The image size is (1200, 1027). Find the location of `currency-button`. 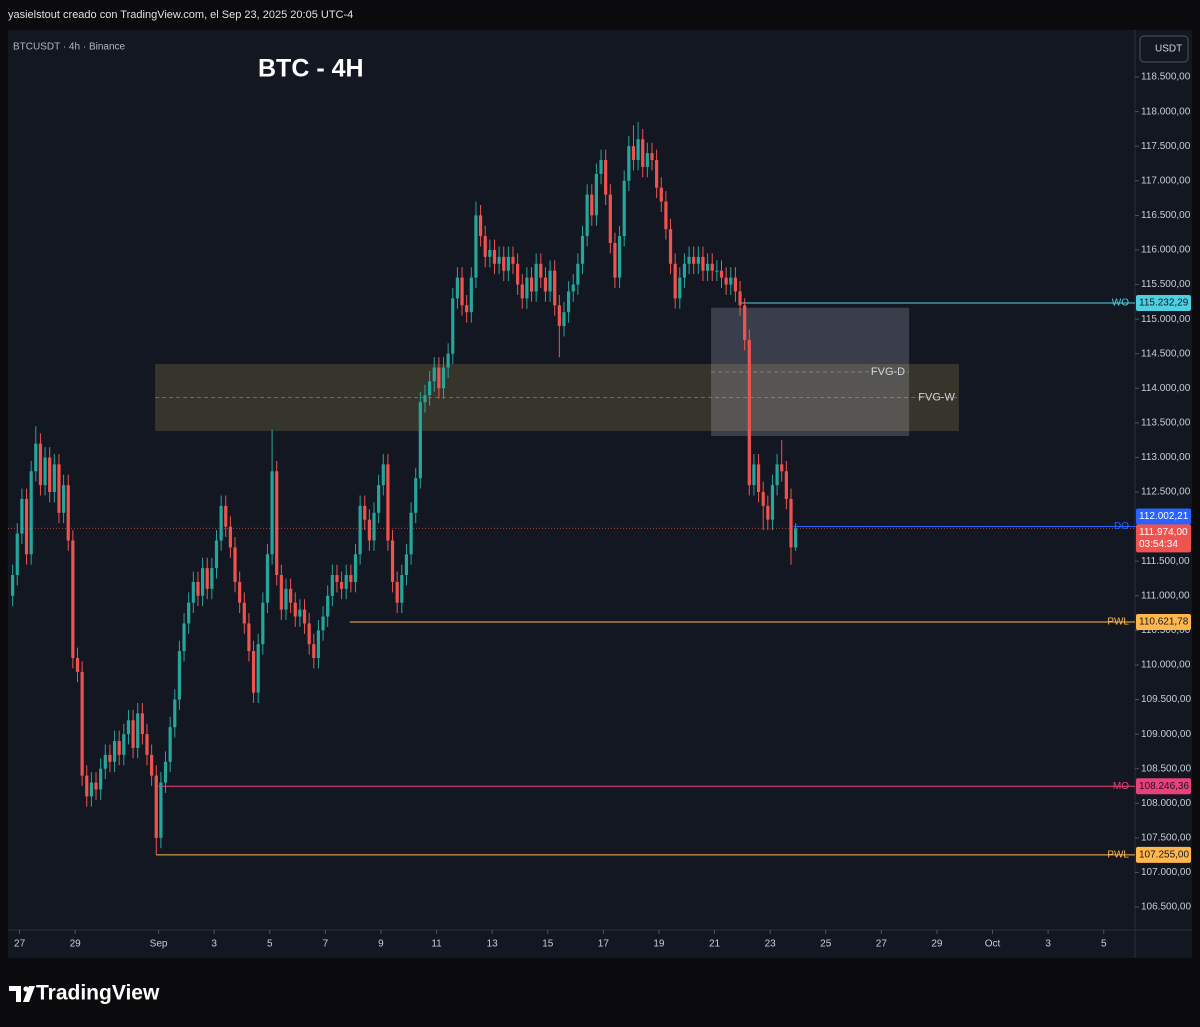

currency-button is located at coordinates (1164, 49).